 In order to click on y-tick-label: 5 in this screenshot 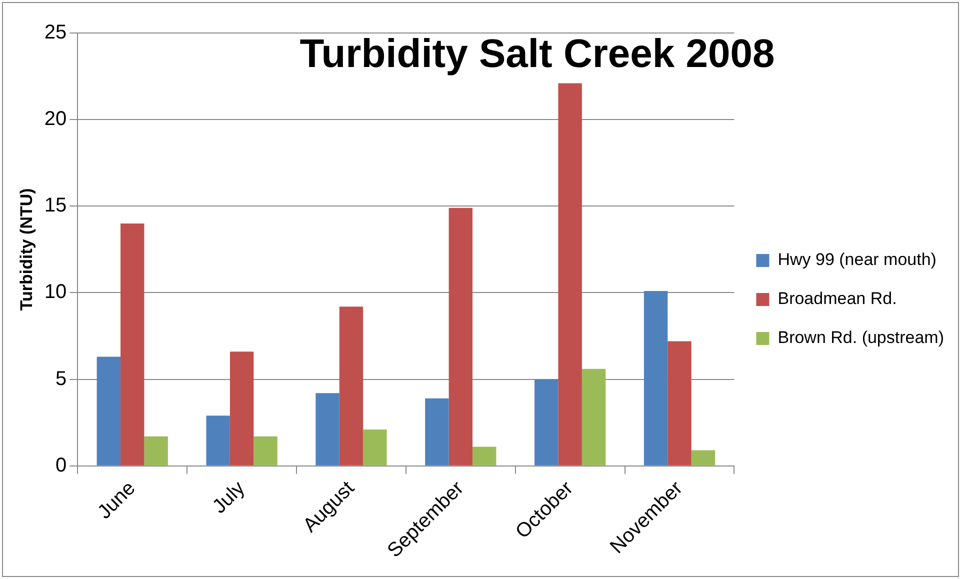, I will do `click(61, 379)`.